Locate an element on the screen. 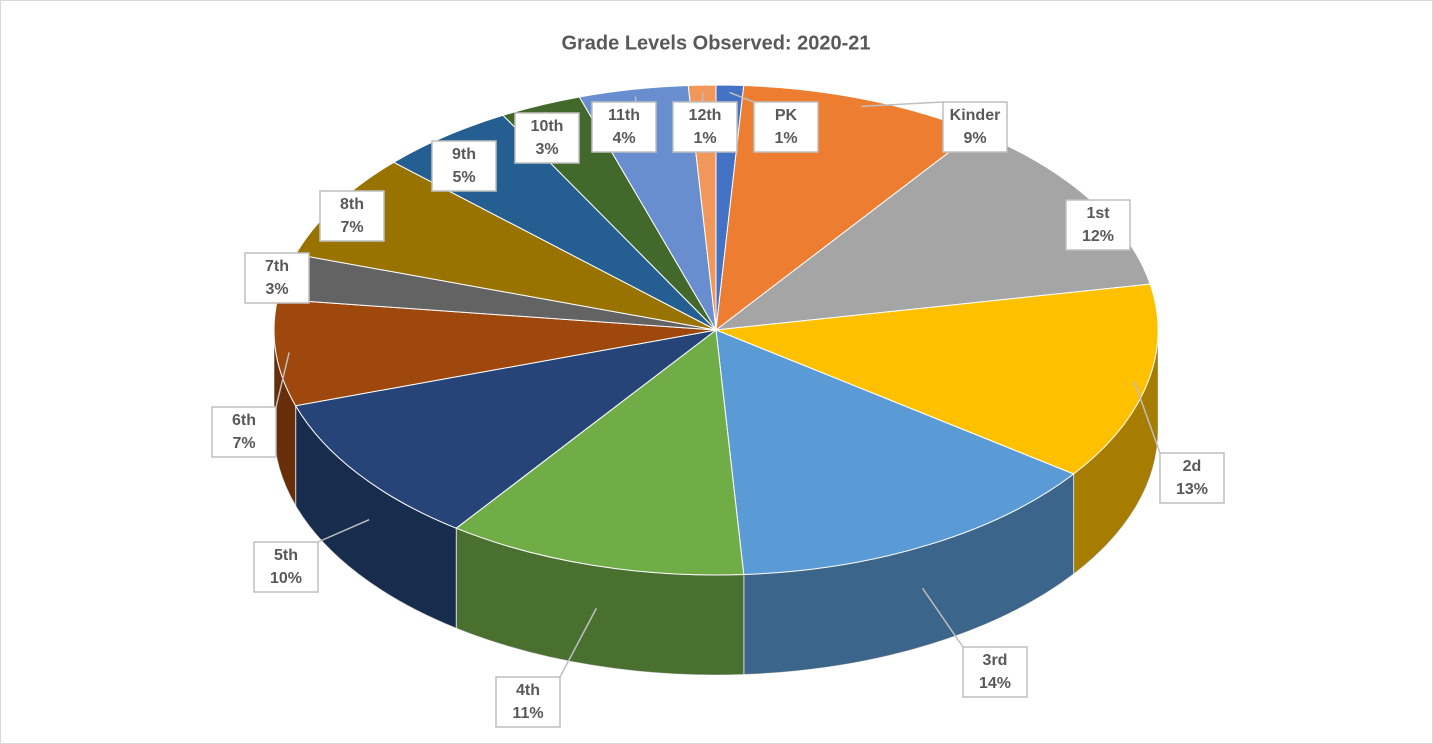 This screenshot has width=1433, height=744. label-value: 5% is located at coordinates (463, 177).